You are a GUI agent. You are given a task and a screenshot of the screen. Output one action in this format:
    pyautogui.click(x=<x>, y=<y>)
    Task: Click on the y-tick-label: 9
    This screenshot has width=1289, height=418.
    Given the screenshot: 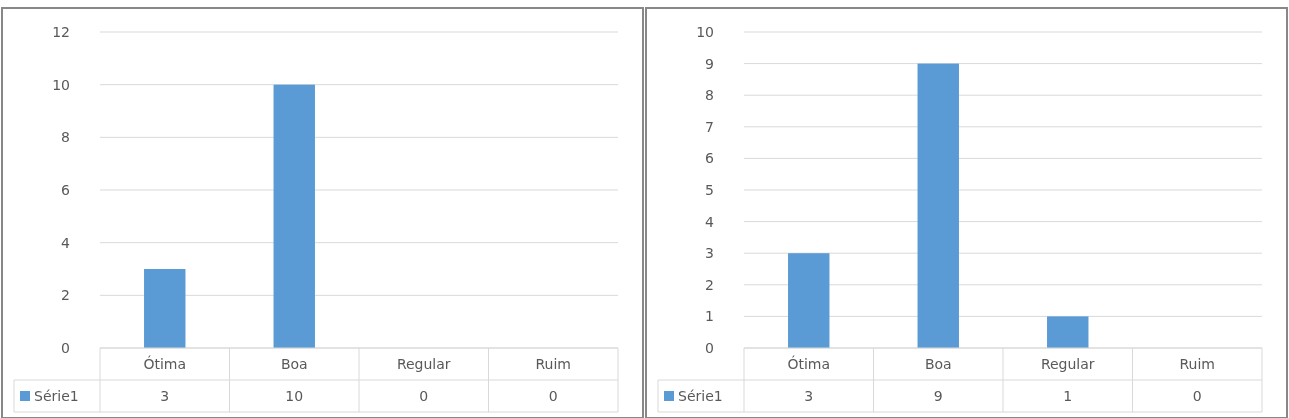 What is the action you would take?
    pyautogui.click(x=709, y=63)
    